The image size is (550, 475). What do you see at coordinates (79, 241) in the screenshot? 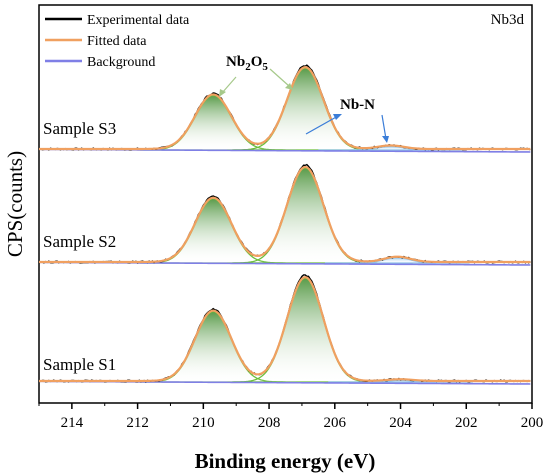
I see `sample-label: Sample S2` at bounding box center [79, 241].